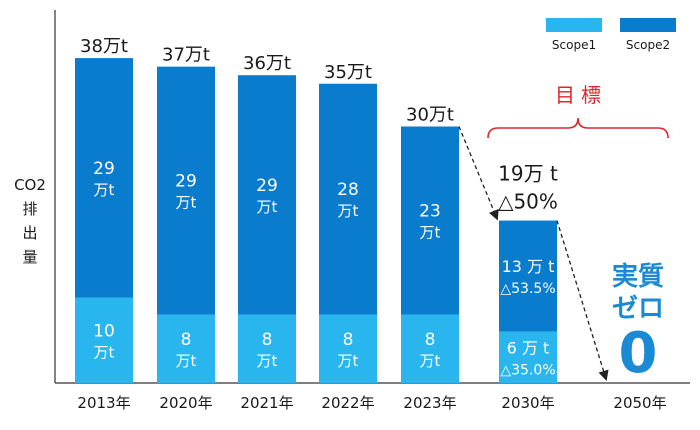 This screenshot has width=700, height=430. What do you see at coordinates (478, 173) in the screenshot?
I see `trend-arrow-2030` at bounding box center [478, 173].